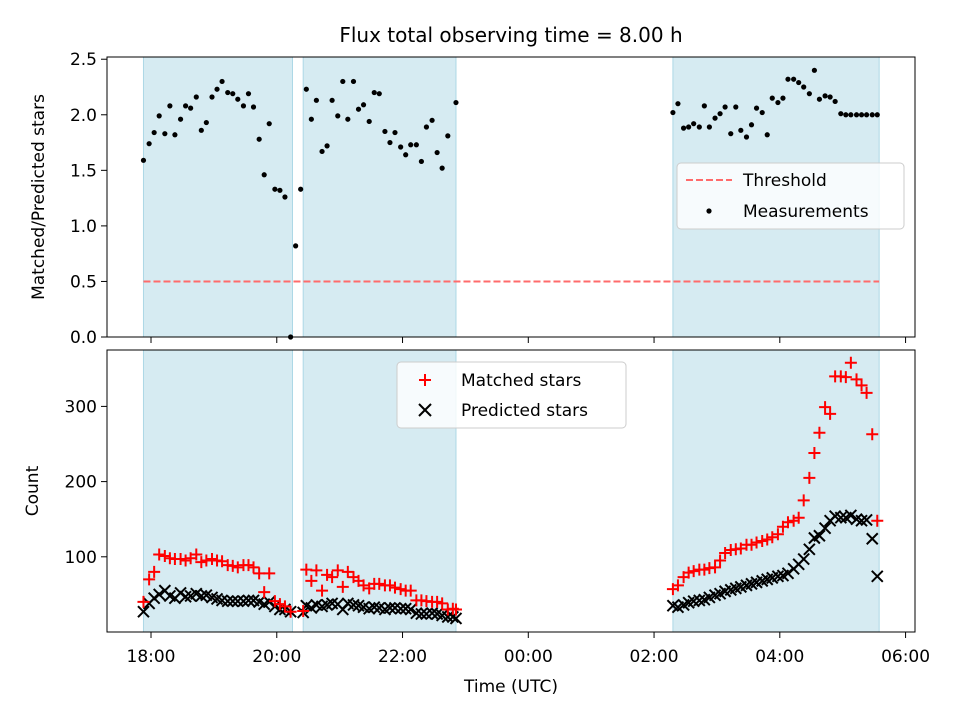  Describe the element at coordinates (521, 381) in the screenshot. I see `legend-matched-label: Matched stars` at that location.